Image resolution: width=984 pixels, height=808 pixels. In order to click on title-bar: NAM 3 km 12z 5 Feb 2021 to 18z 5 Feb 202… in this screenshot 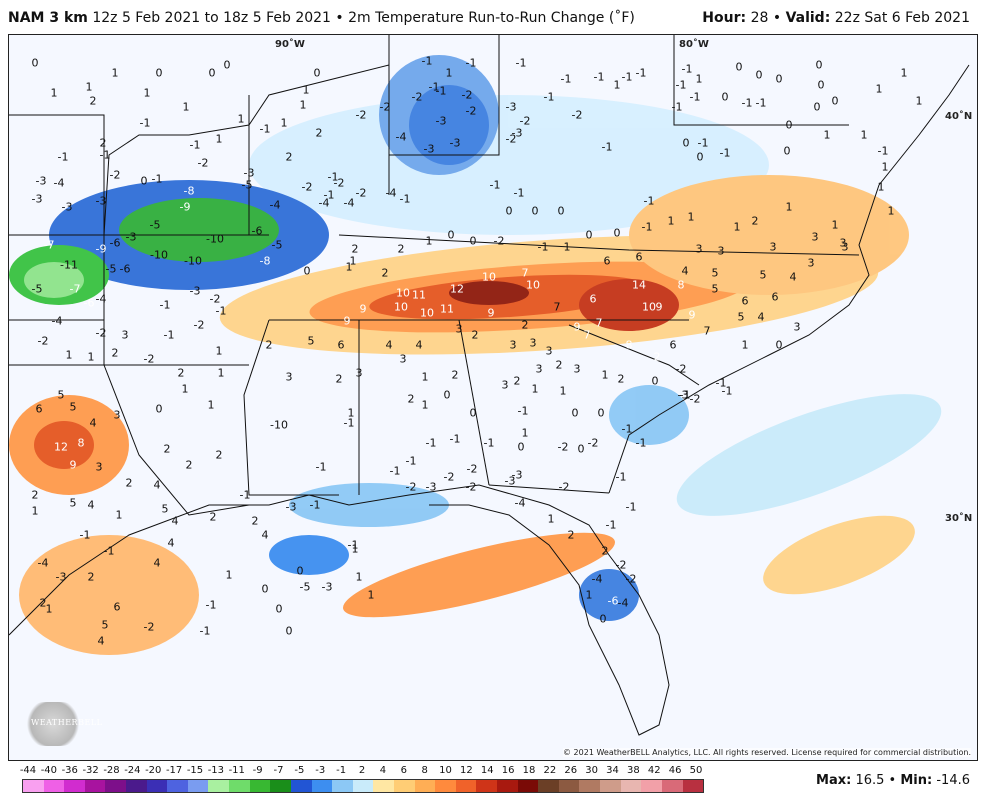, I will do `click(492, 17)`.